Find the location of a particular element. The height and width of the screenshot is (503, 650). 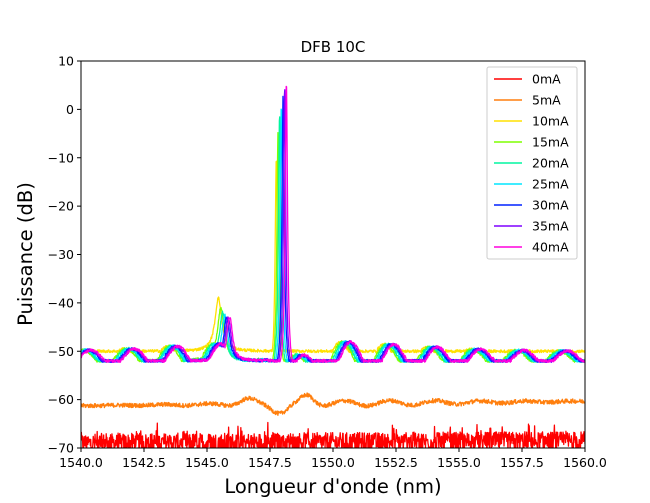

x-tick-label: 1555.0 is located at coordinates (459, 462).